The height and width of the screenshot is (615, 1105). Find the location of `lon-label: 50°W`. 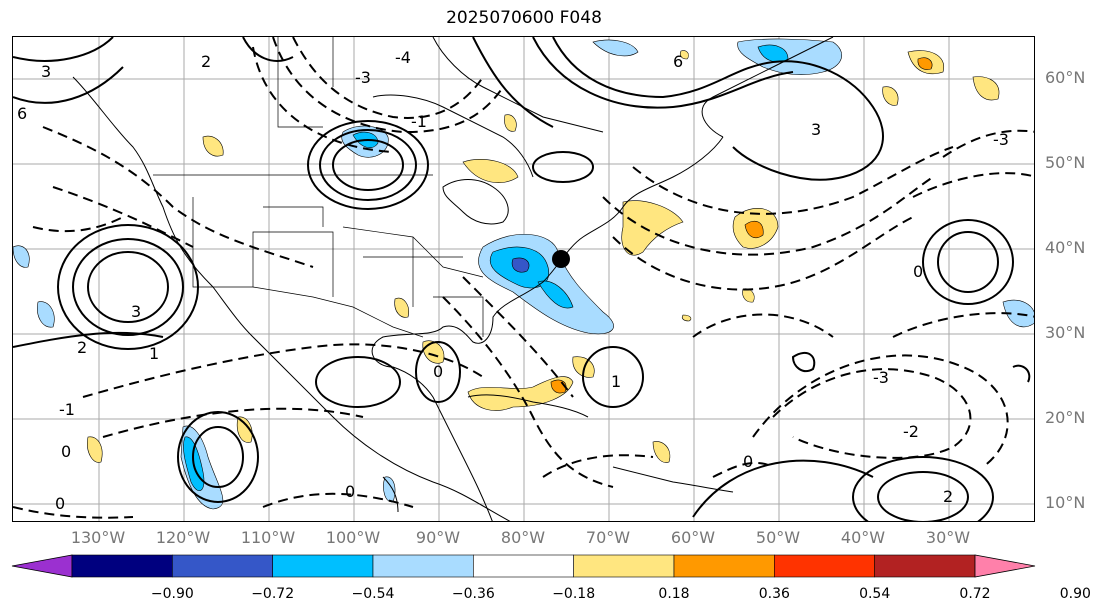

lon-label: 50°W is located at coordinates (778, 537).